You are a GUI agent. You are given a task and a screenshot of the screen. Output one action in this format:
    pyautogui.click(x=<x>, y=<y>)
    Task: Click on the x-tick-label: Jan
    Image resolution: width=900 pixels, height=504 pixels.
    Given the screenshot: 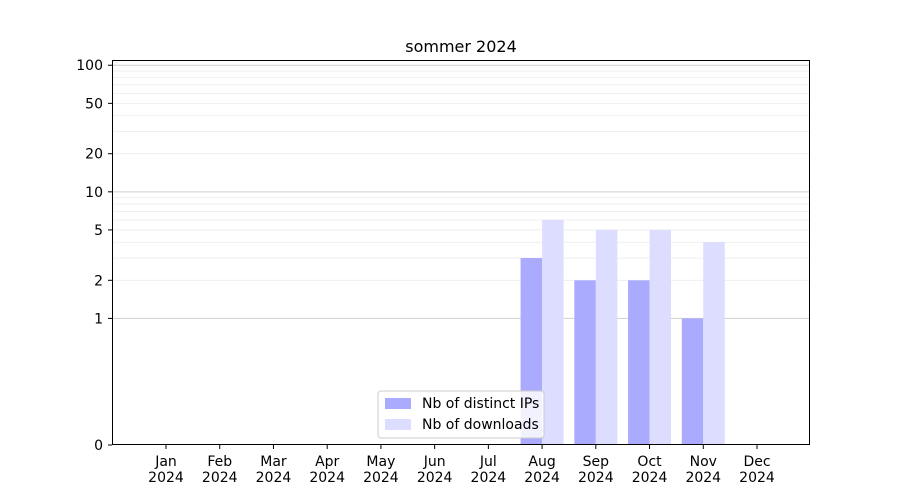 What is the action you would take?
    pyautogui.click(x=165, y=462)
    